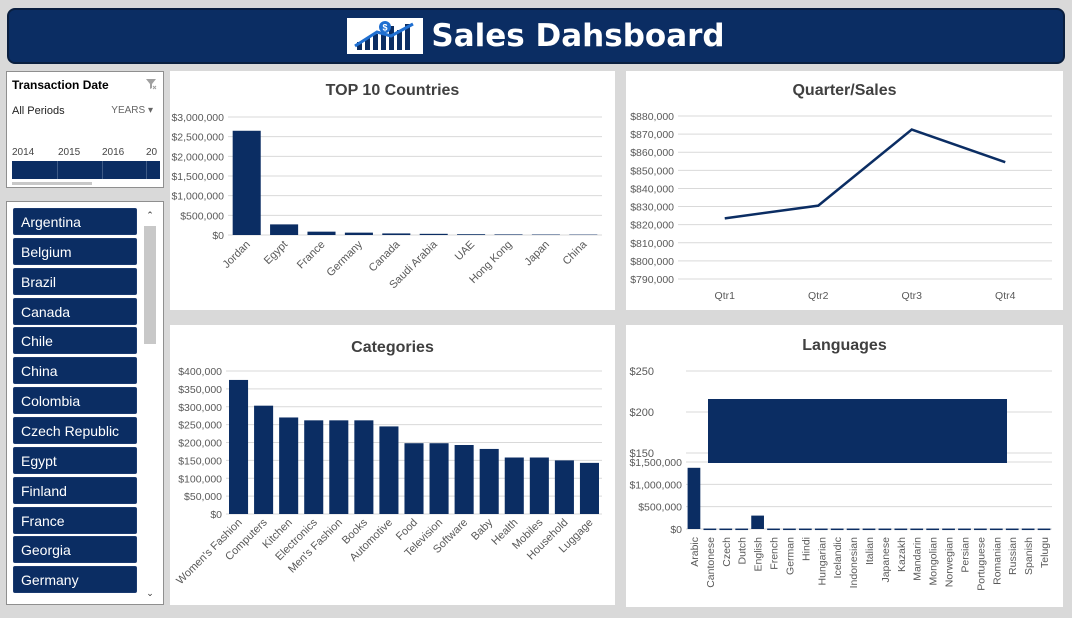 The image size is (1072, 618). Describe the element at coordinates (69, 152) in the screenshot. I see `timeline-year: 2015` at that location.